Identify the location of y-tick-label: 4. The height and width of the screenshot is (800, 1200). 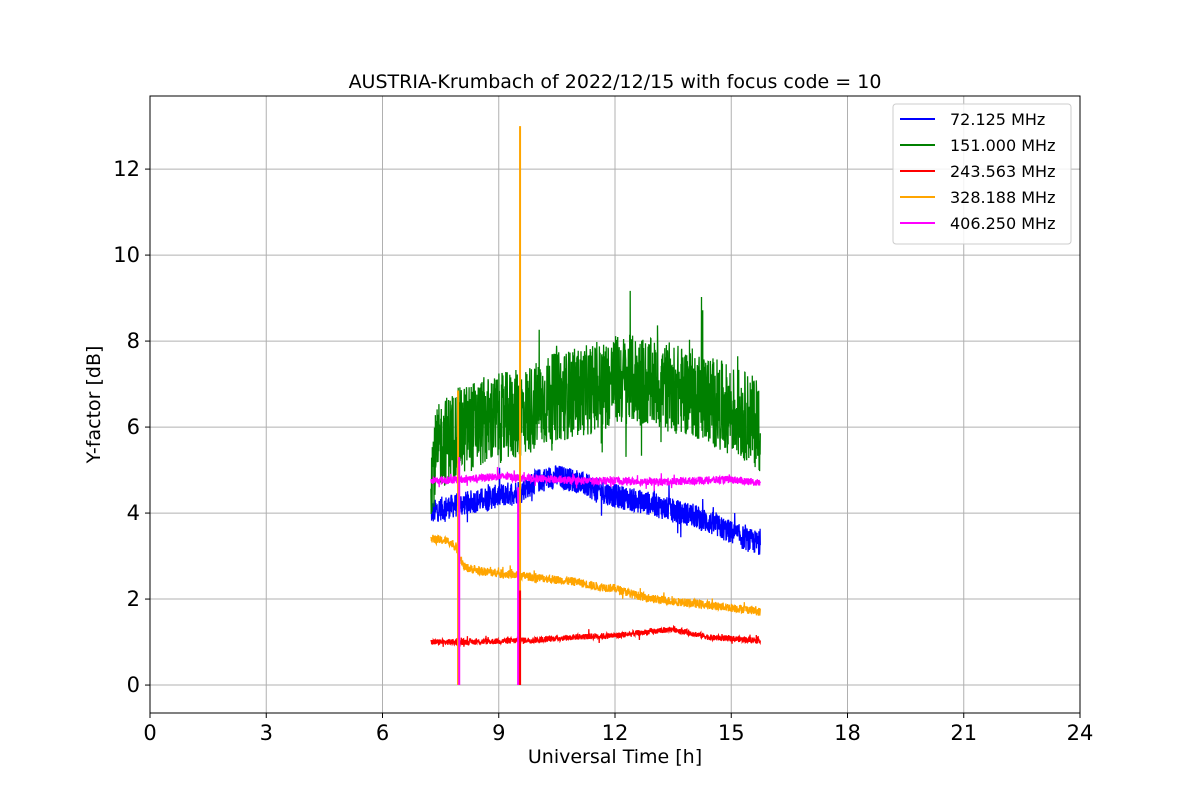
(133, 513).